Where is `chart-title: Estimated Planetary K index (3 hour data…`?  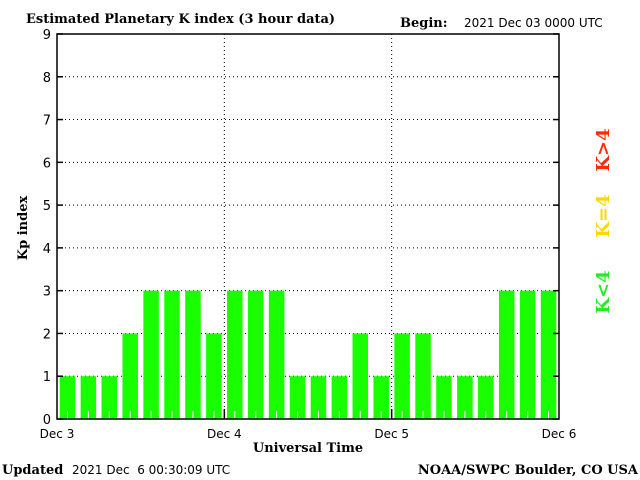 chart-title: Estimated Planetary K index (3 hour data… is located at coordinates (180, 19).